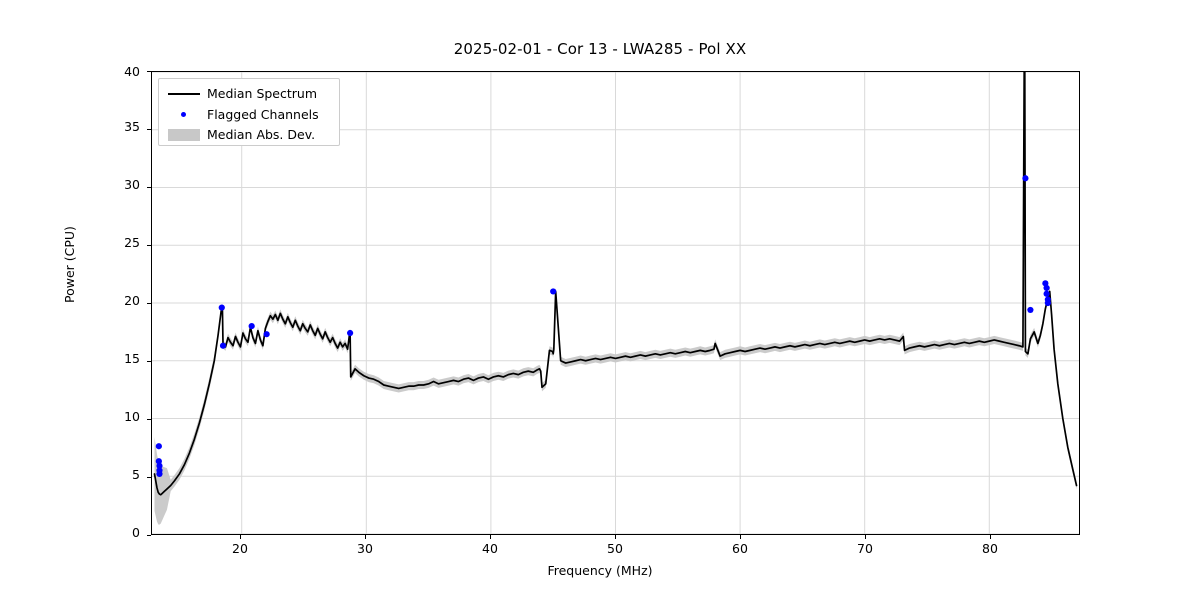  I want to click on ytick-label-15: 15, so click(132, 358).